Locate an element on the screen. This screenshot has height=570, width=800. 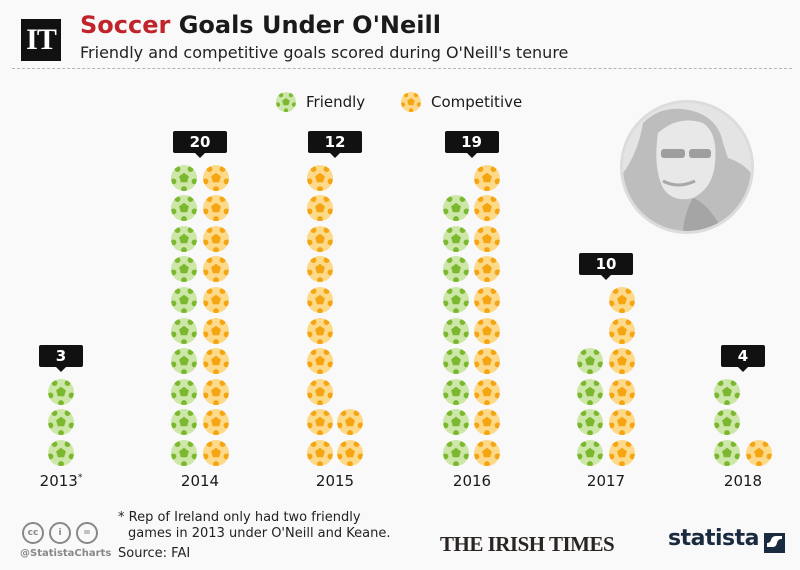
attribution-icon: i is located at coordinates (60, 533).